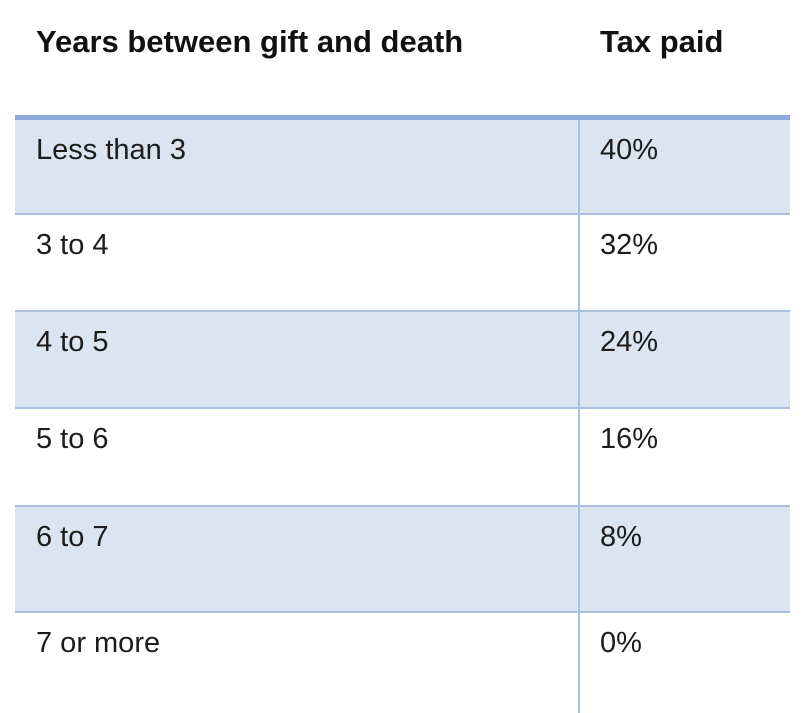 Image resolution: width=812 pixels, height=713 pixels. Describe the element at coordinates (297, 263) in the screenshot. I see `cell-years: 3 to 4` at that location.